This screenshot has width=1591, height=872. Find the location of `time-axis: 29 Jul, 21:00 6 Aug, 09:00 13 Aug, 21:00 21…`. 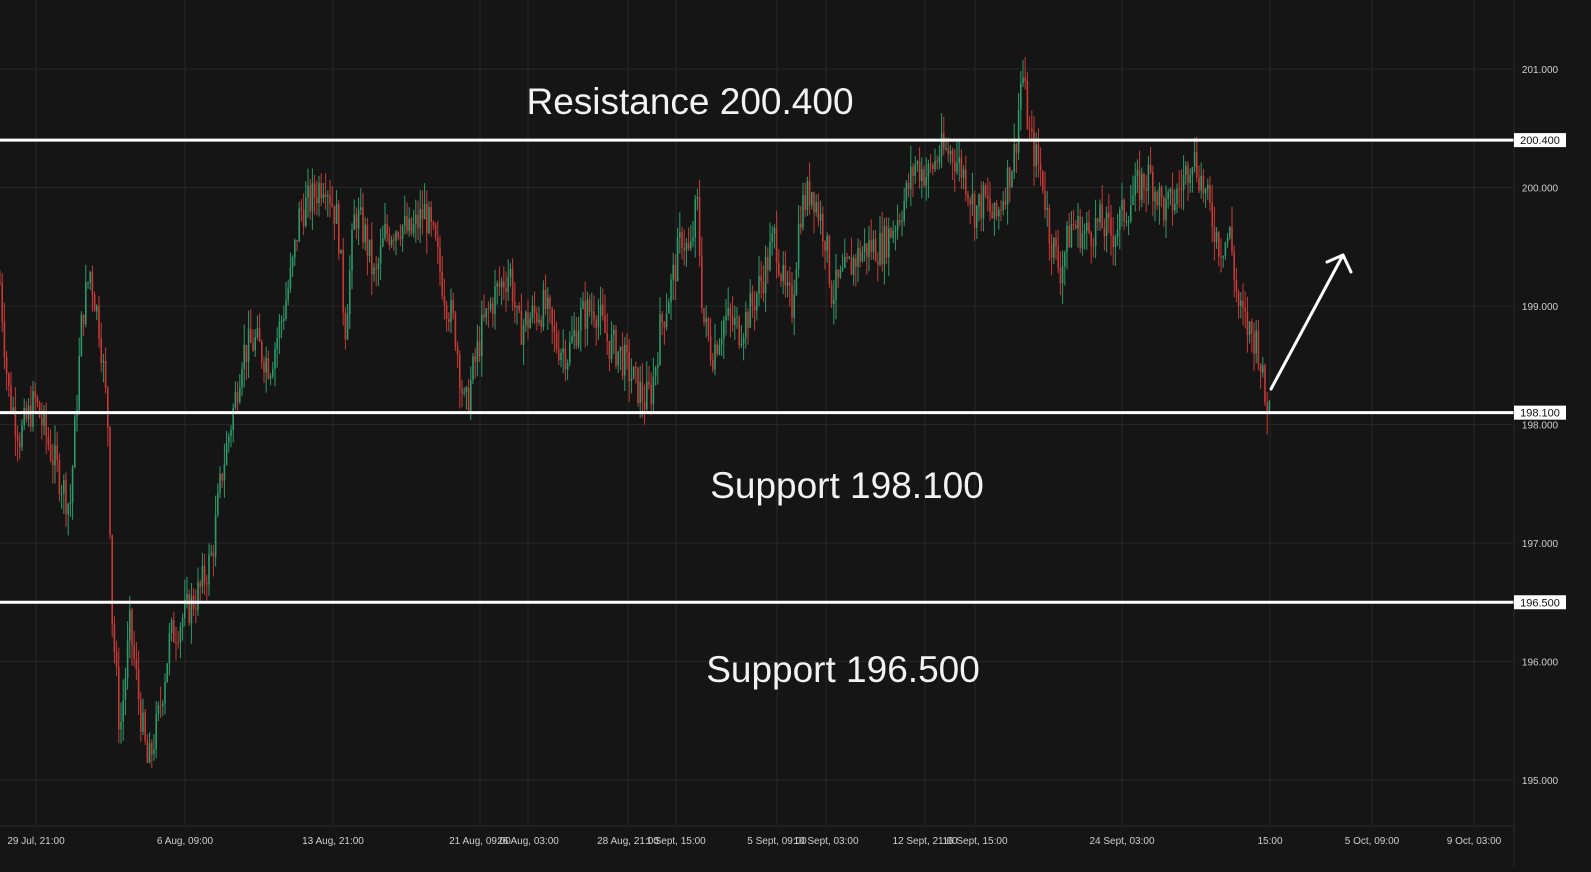

time-axis: 29 Jul, 21:00 6 Aug, 09:00 13 Aug, 21:00 21… is located at coordinates (754, 841).